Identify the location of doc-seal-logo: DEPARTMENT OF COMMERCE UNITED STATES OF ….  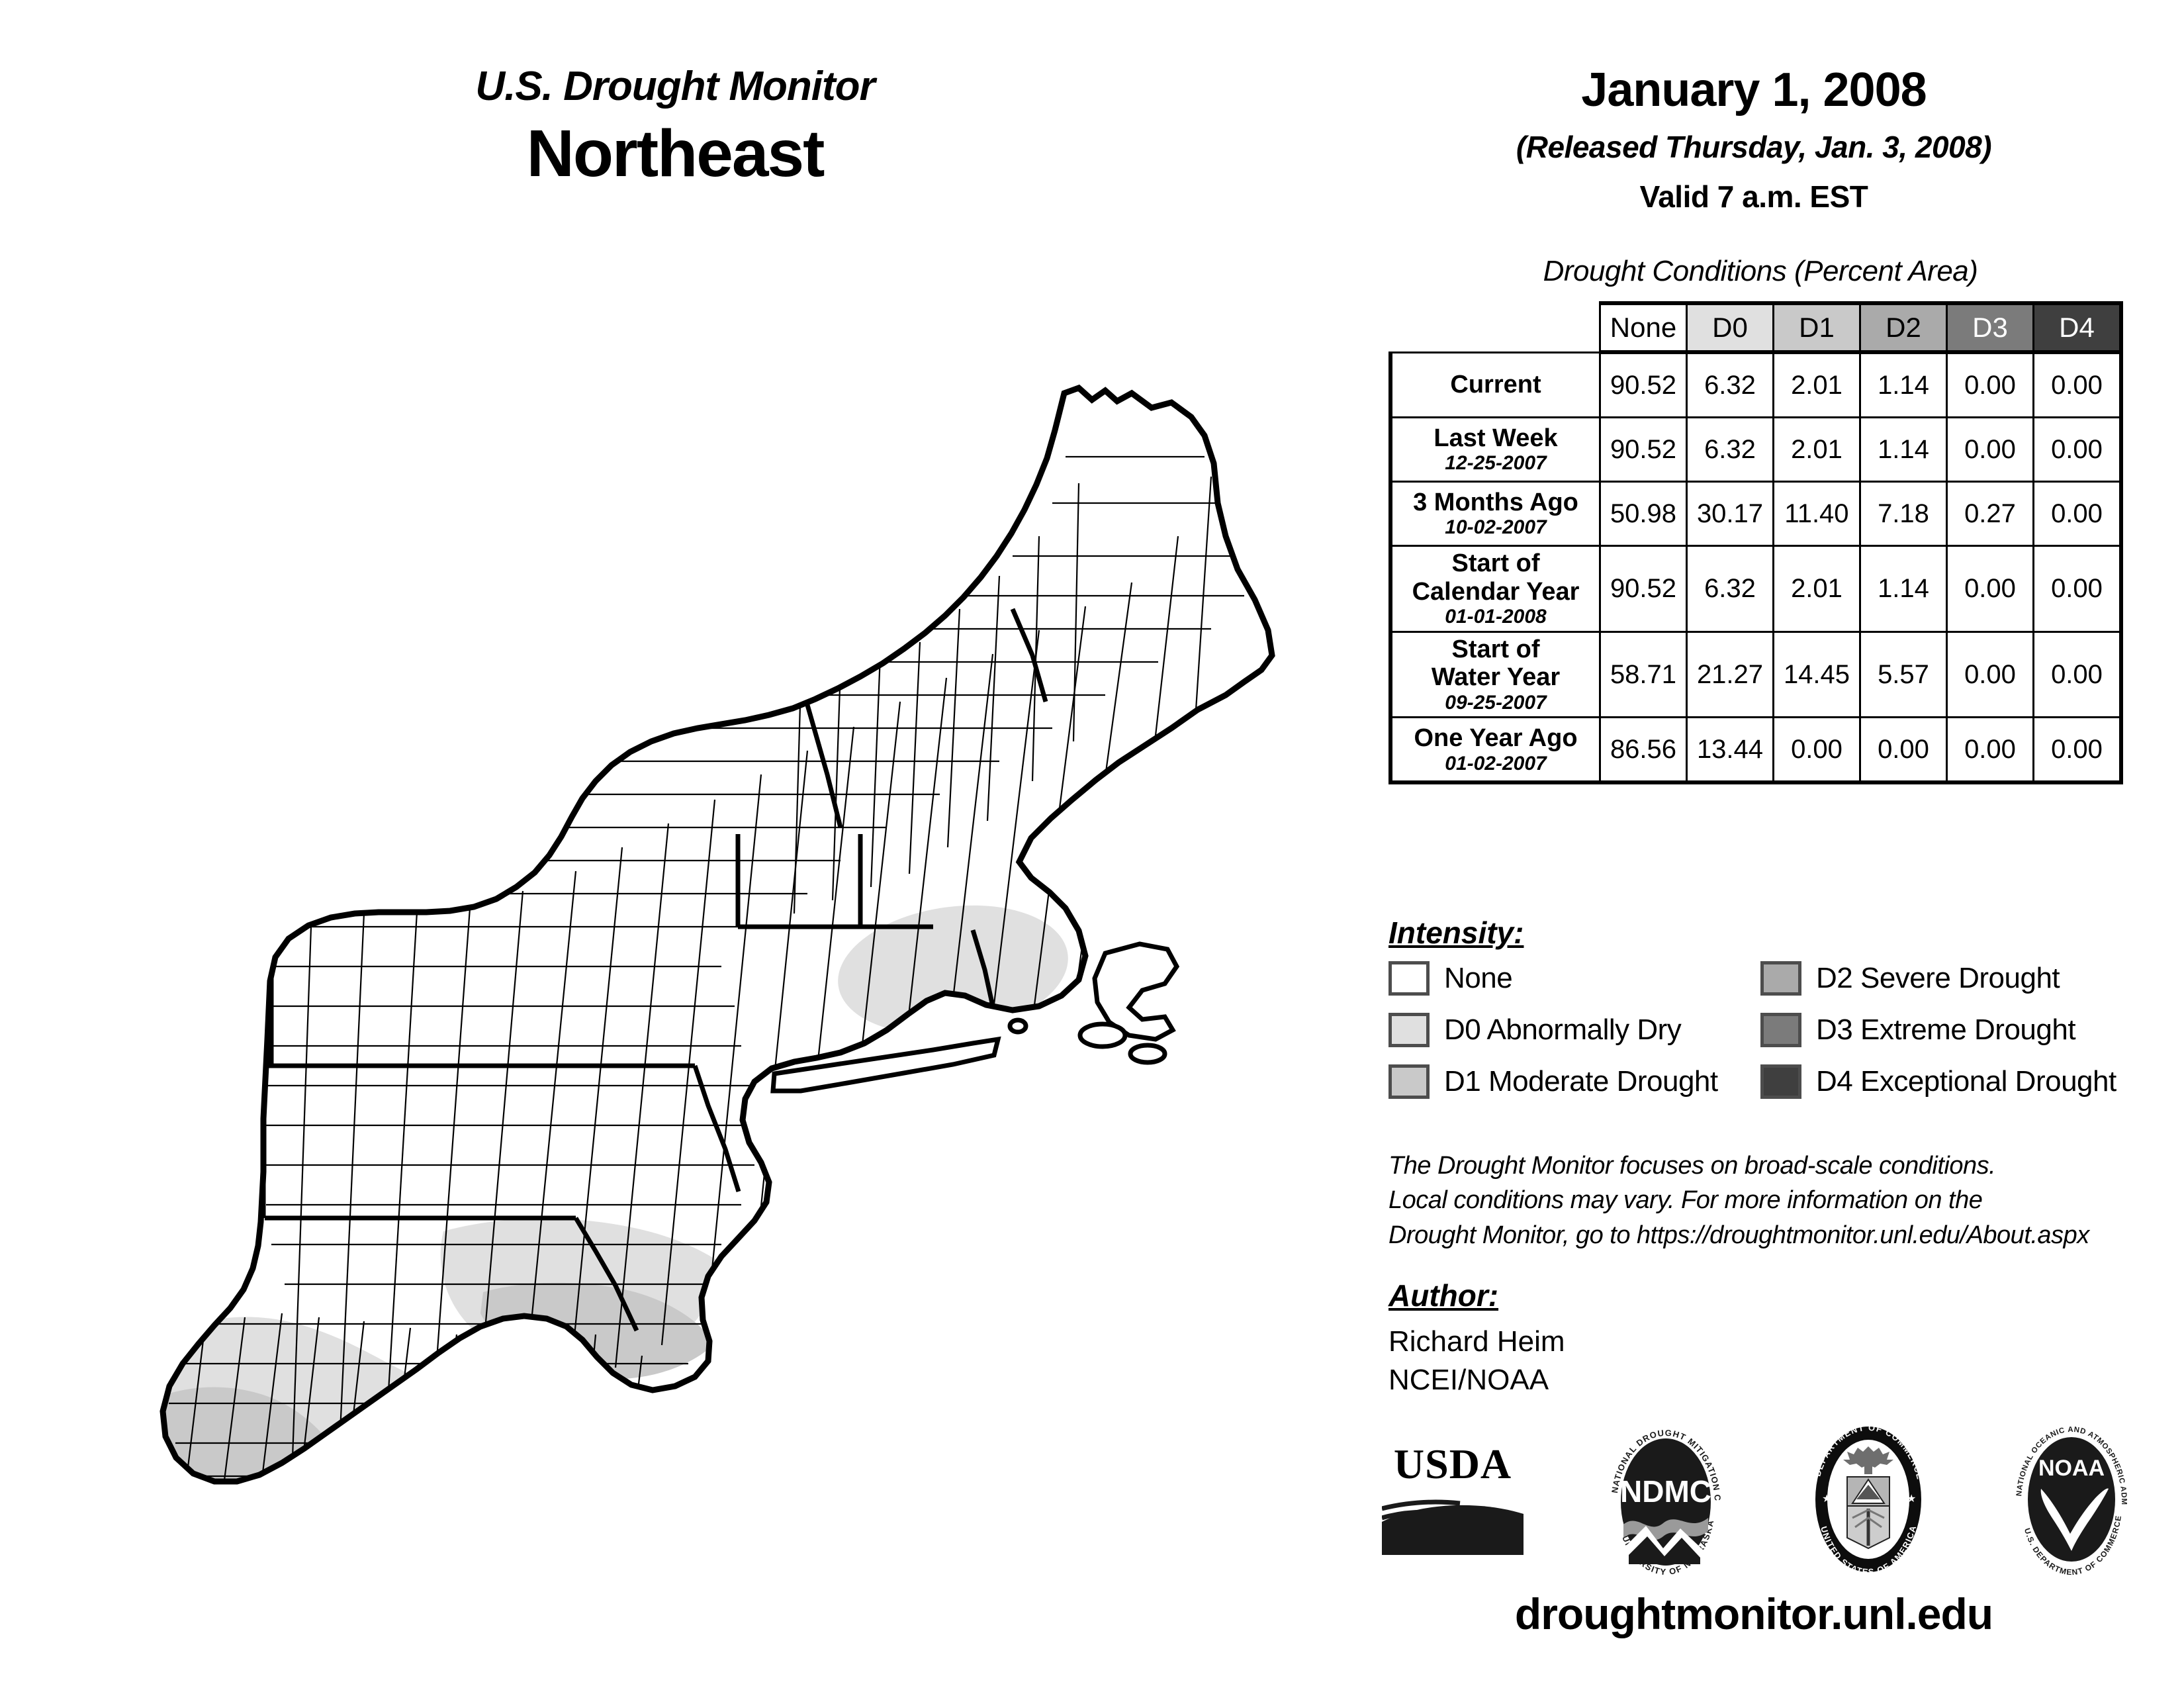
(1868, 1500).